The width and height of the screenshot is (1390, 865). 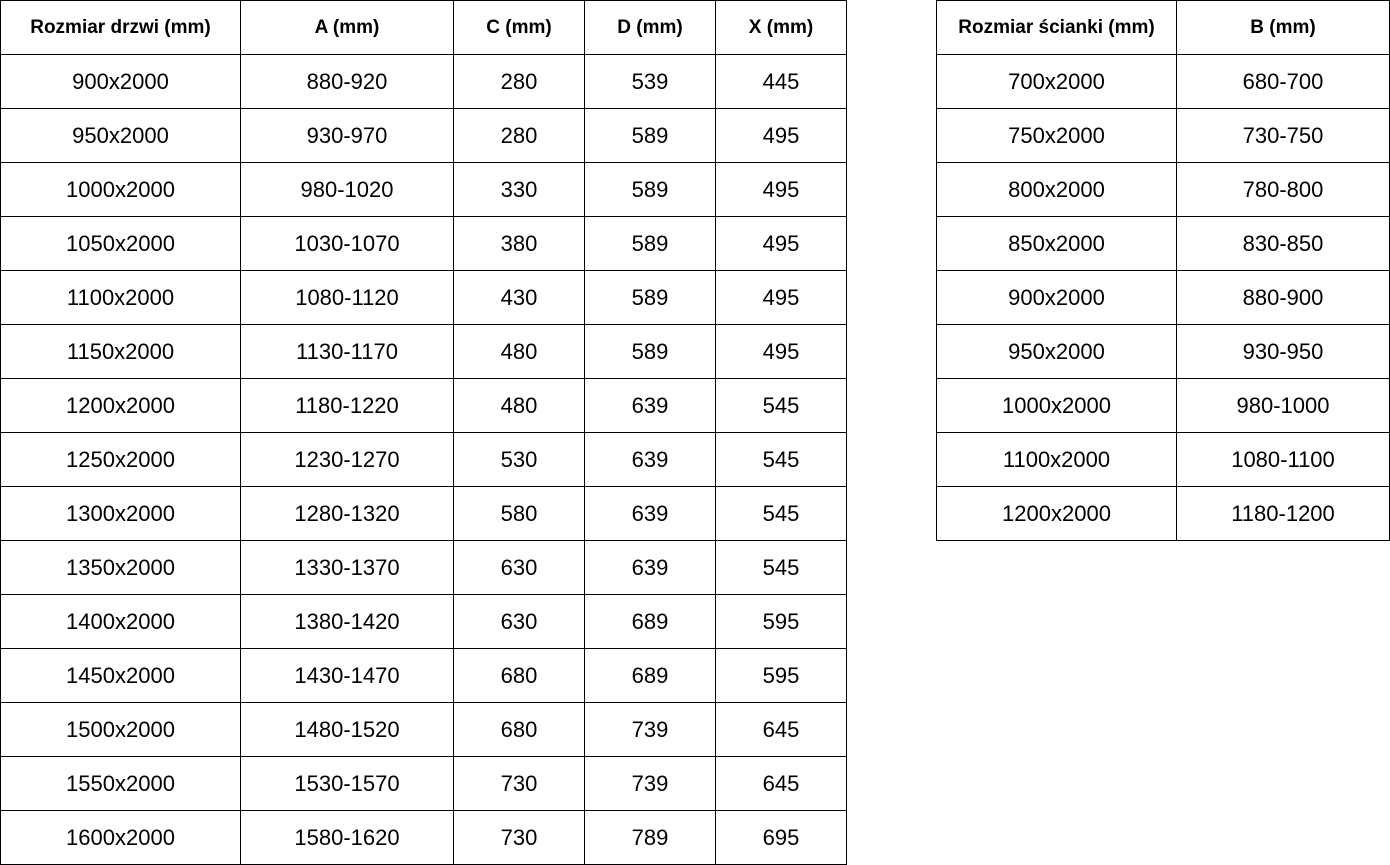 I want to click on column-header: A (mm), so click(x=347, y=27).